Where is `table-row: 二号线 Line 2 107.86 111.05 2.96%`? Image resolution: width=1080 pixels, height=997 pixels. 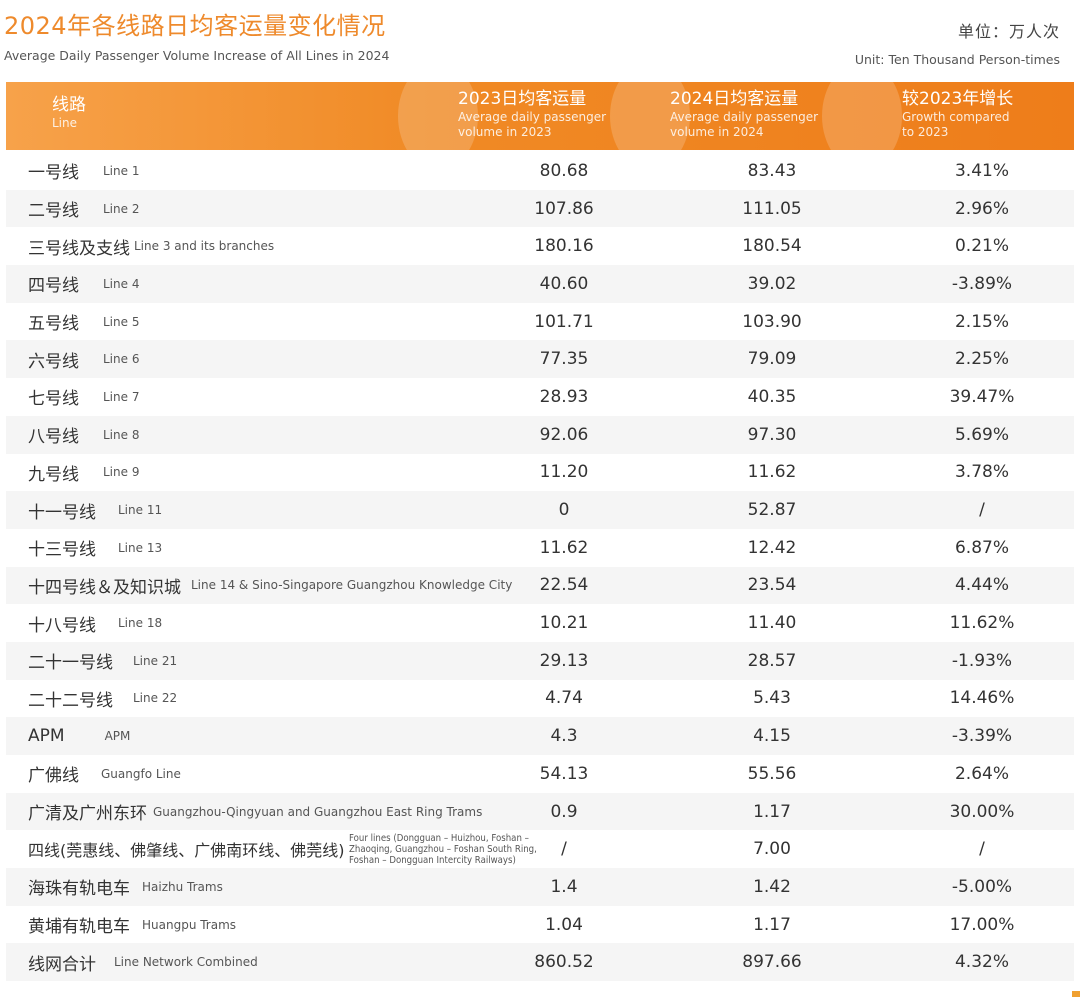 table-row: 二号线 Line 2 107.86 111.05 2.96% is located at coordinates (540, 208).